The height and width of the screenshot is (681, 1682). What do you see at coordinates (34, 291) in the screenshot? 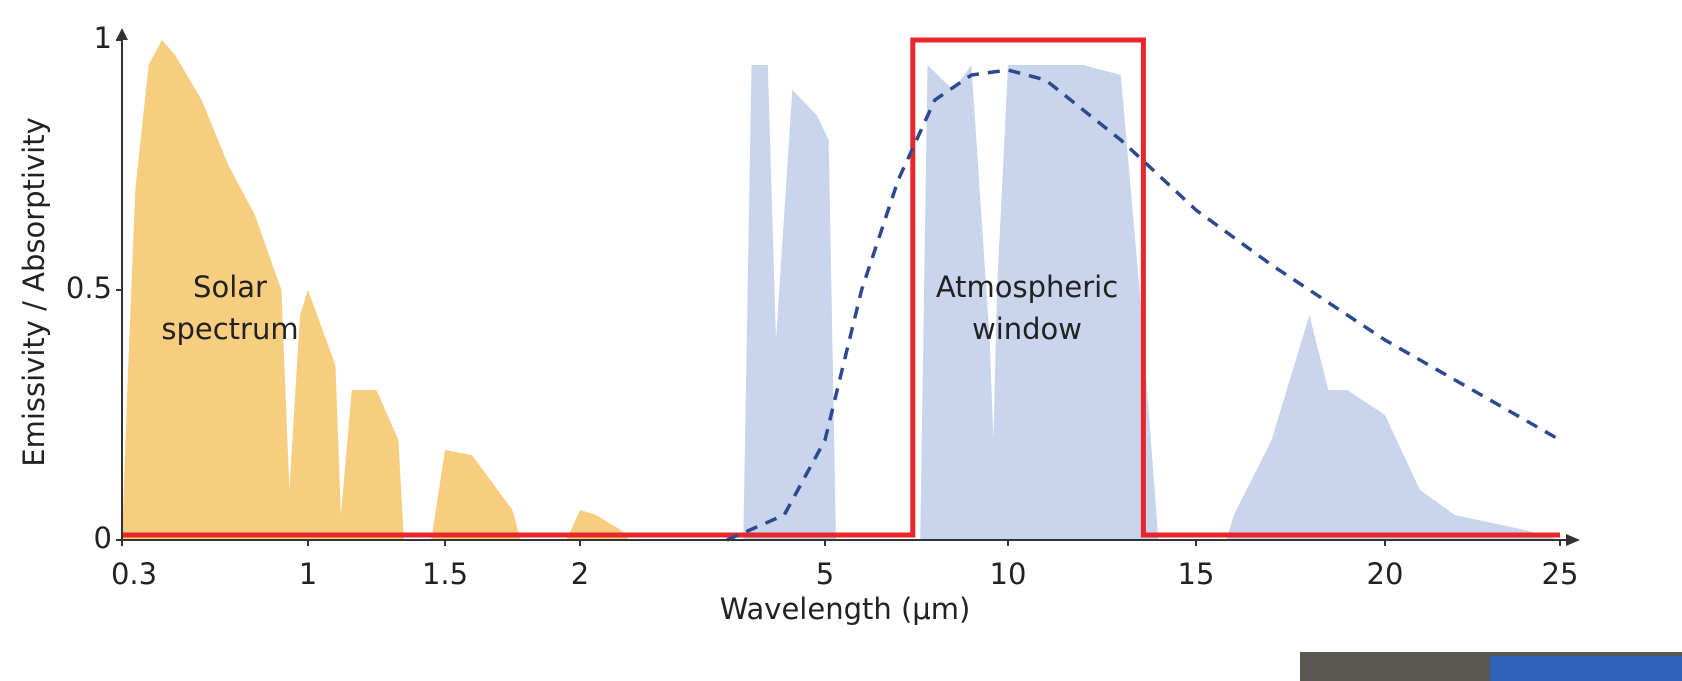
I see `y-axis-label: Emissivity / Absorptivity` at bounding box center [34, 291].